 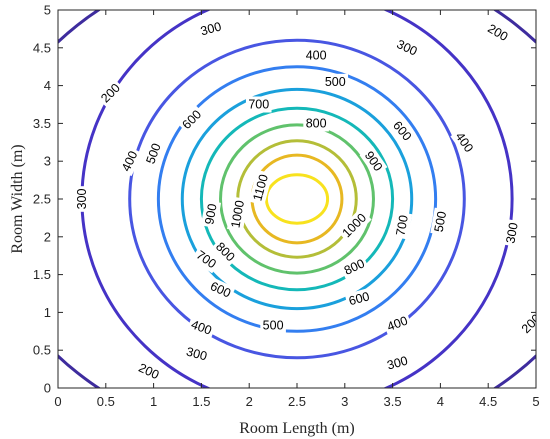 I want to click on x-tick-label: 0.5, so click(x=106, y=401).